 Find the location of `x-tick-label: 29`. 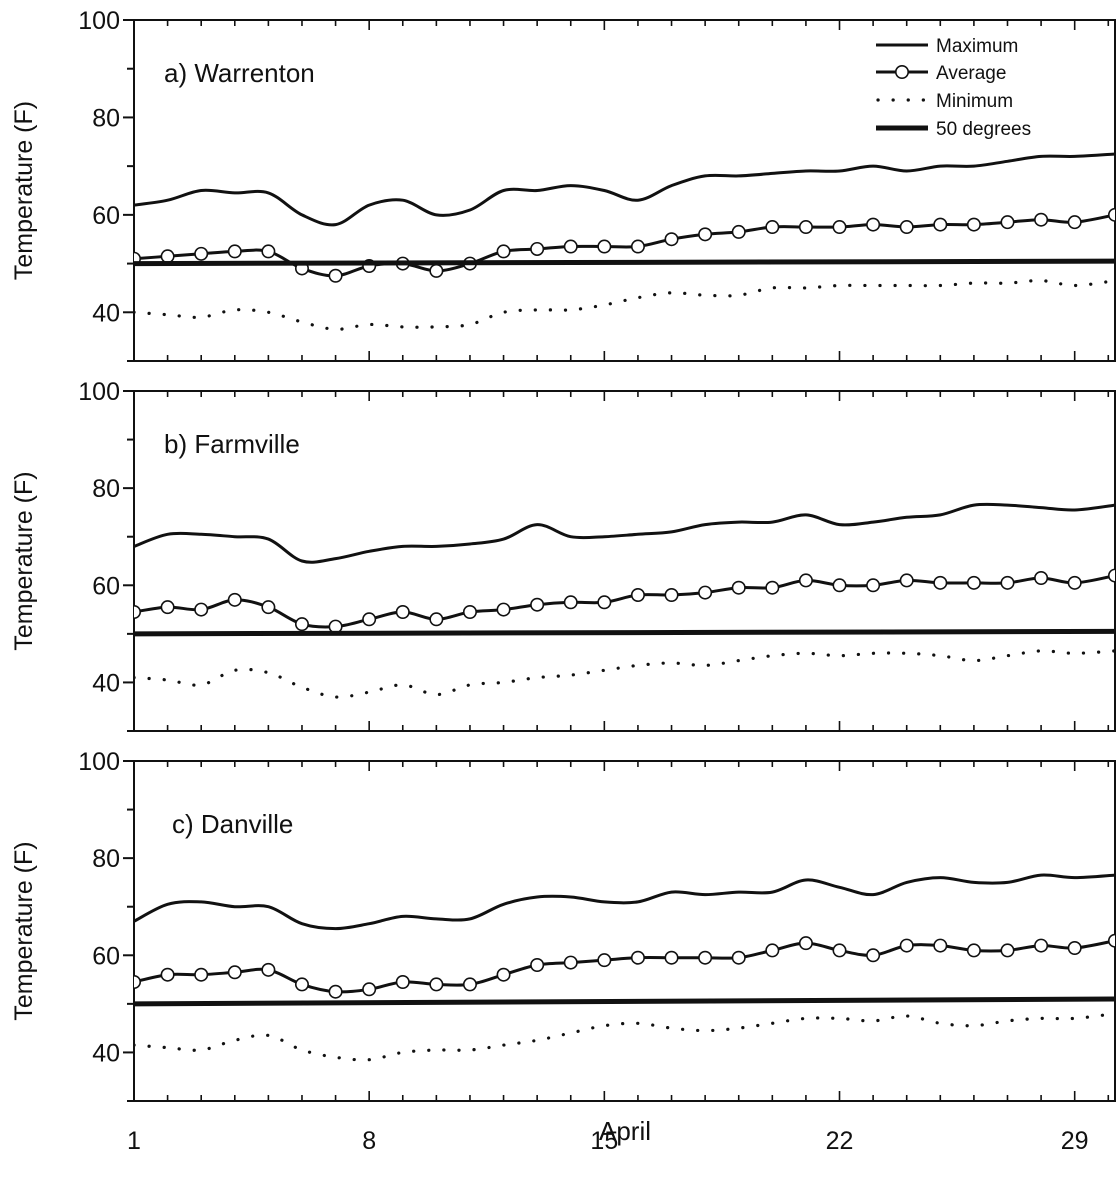

x-tick-label: 29 is located at coordinates (1075, 1141).